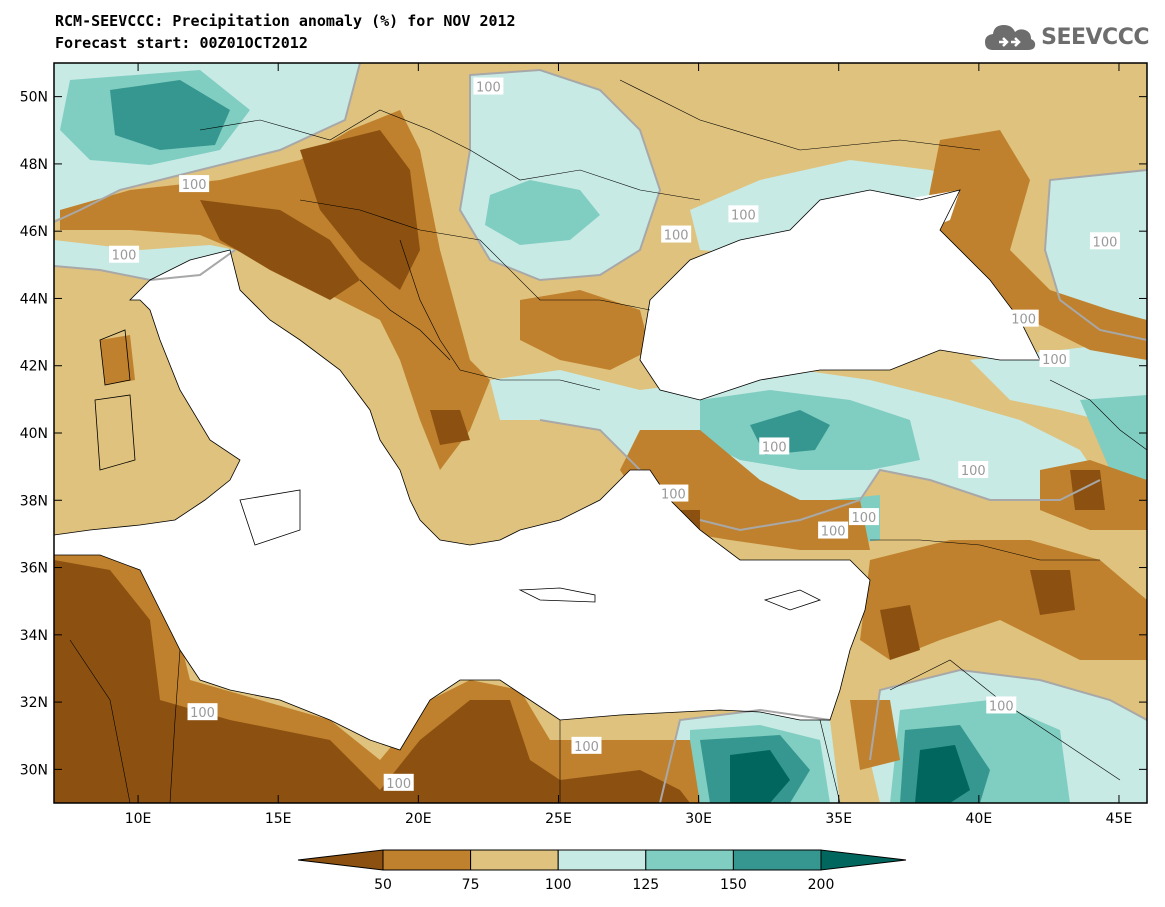  I want to click on lon-tick-label: 20E, so click(418, 819).